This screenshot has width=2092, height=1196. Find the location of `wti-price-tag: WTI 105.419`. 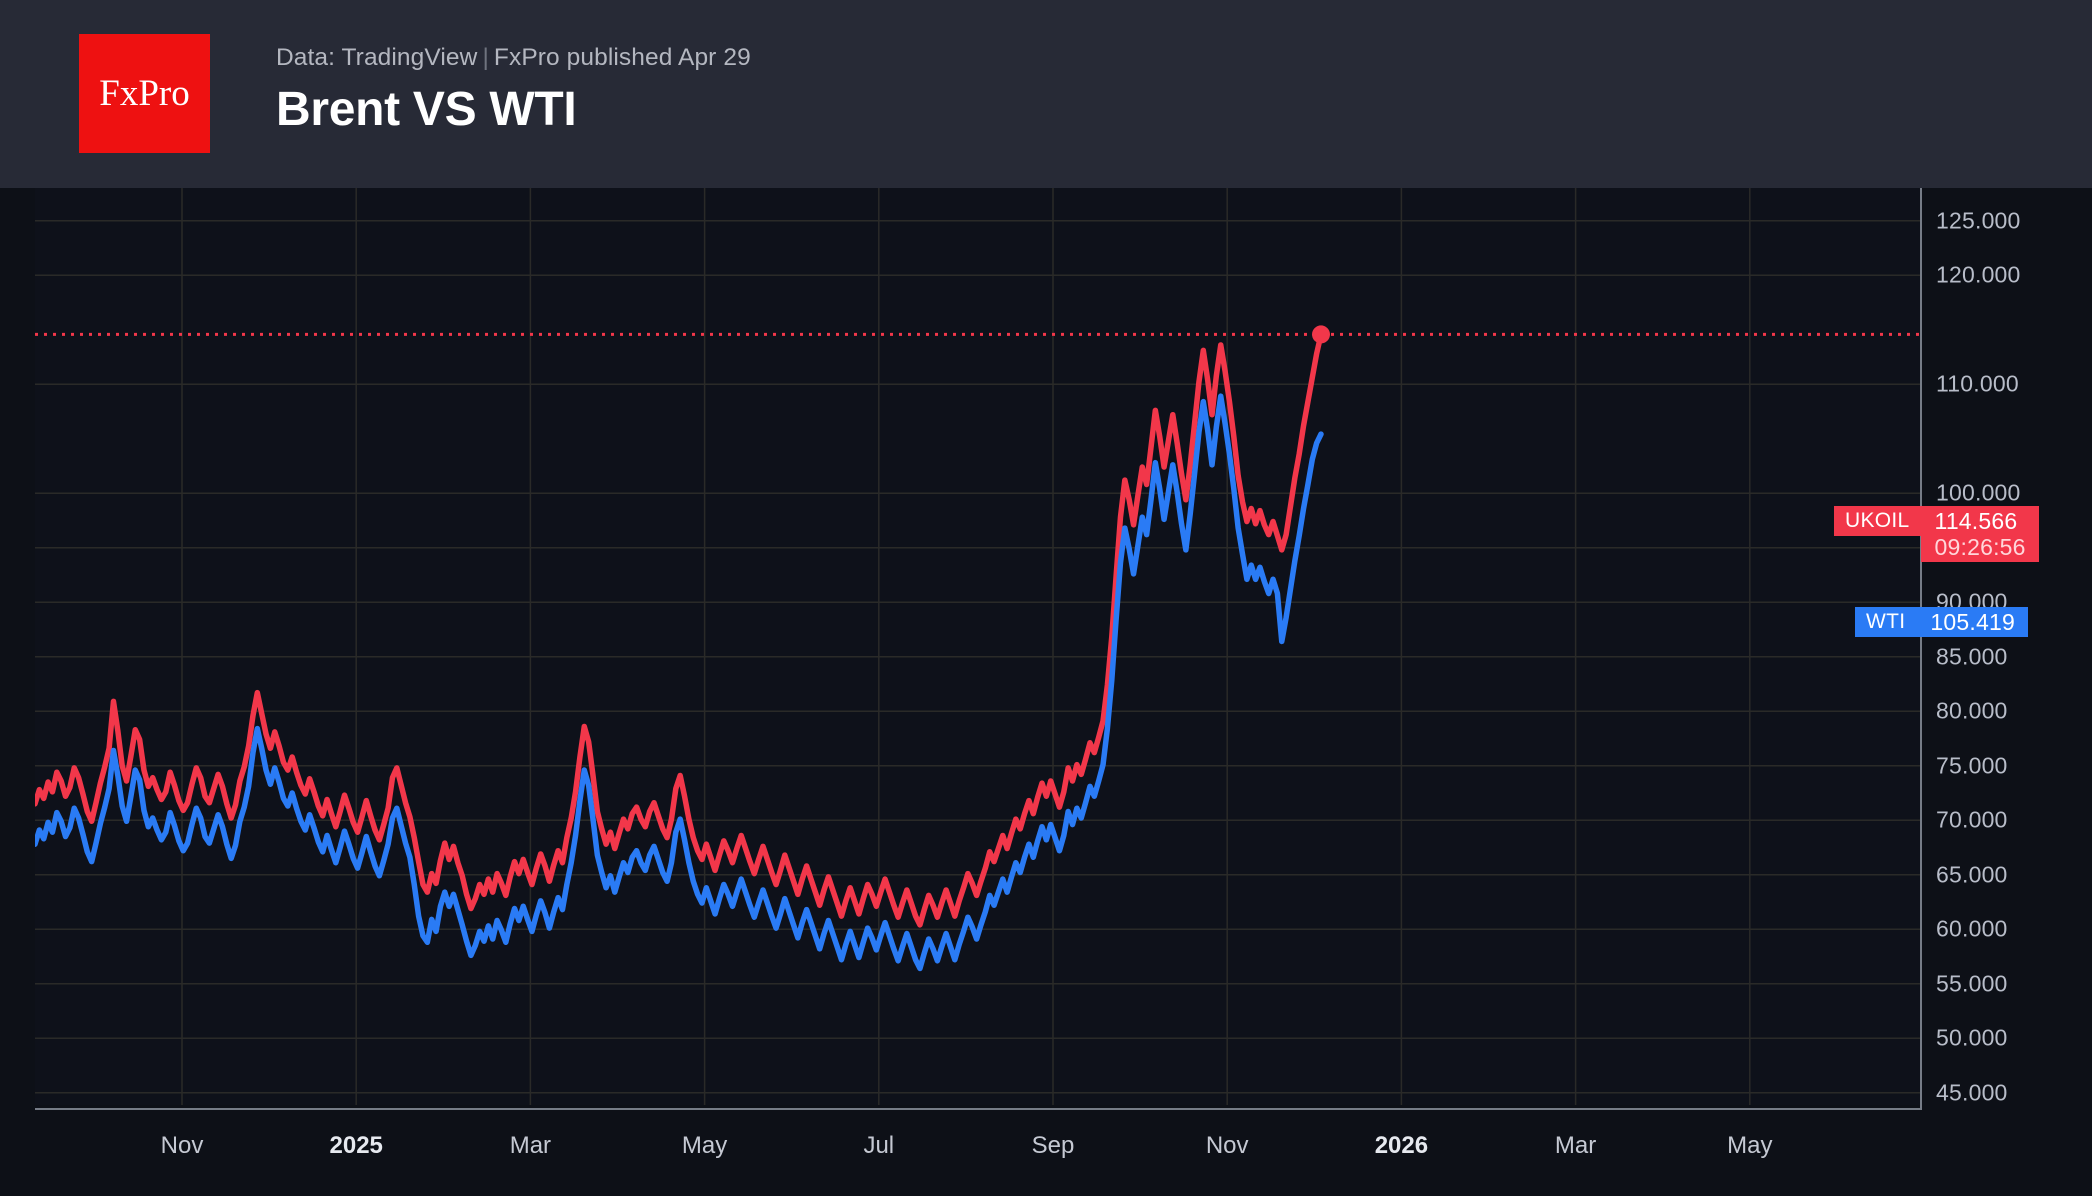

wti-price-tag: WTI 105.419 is located at coordinates (1941, 622).